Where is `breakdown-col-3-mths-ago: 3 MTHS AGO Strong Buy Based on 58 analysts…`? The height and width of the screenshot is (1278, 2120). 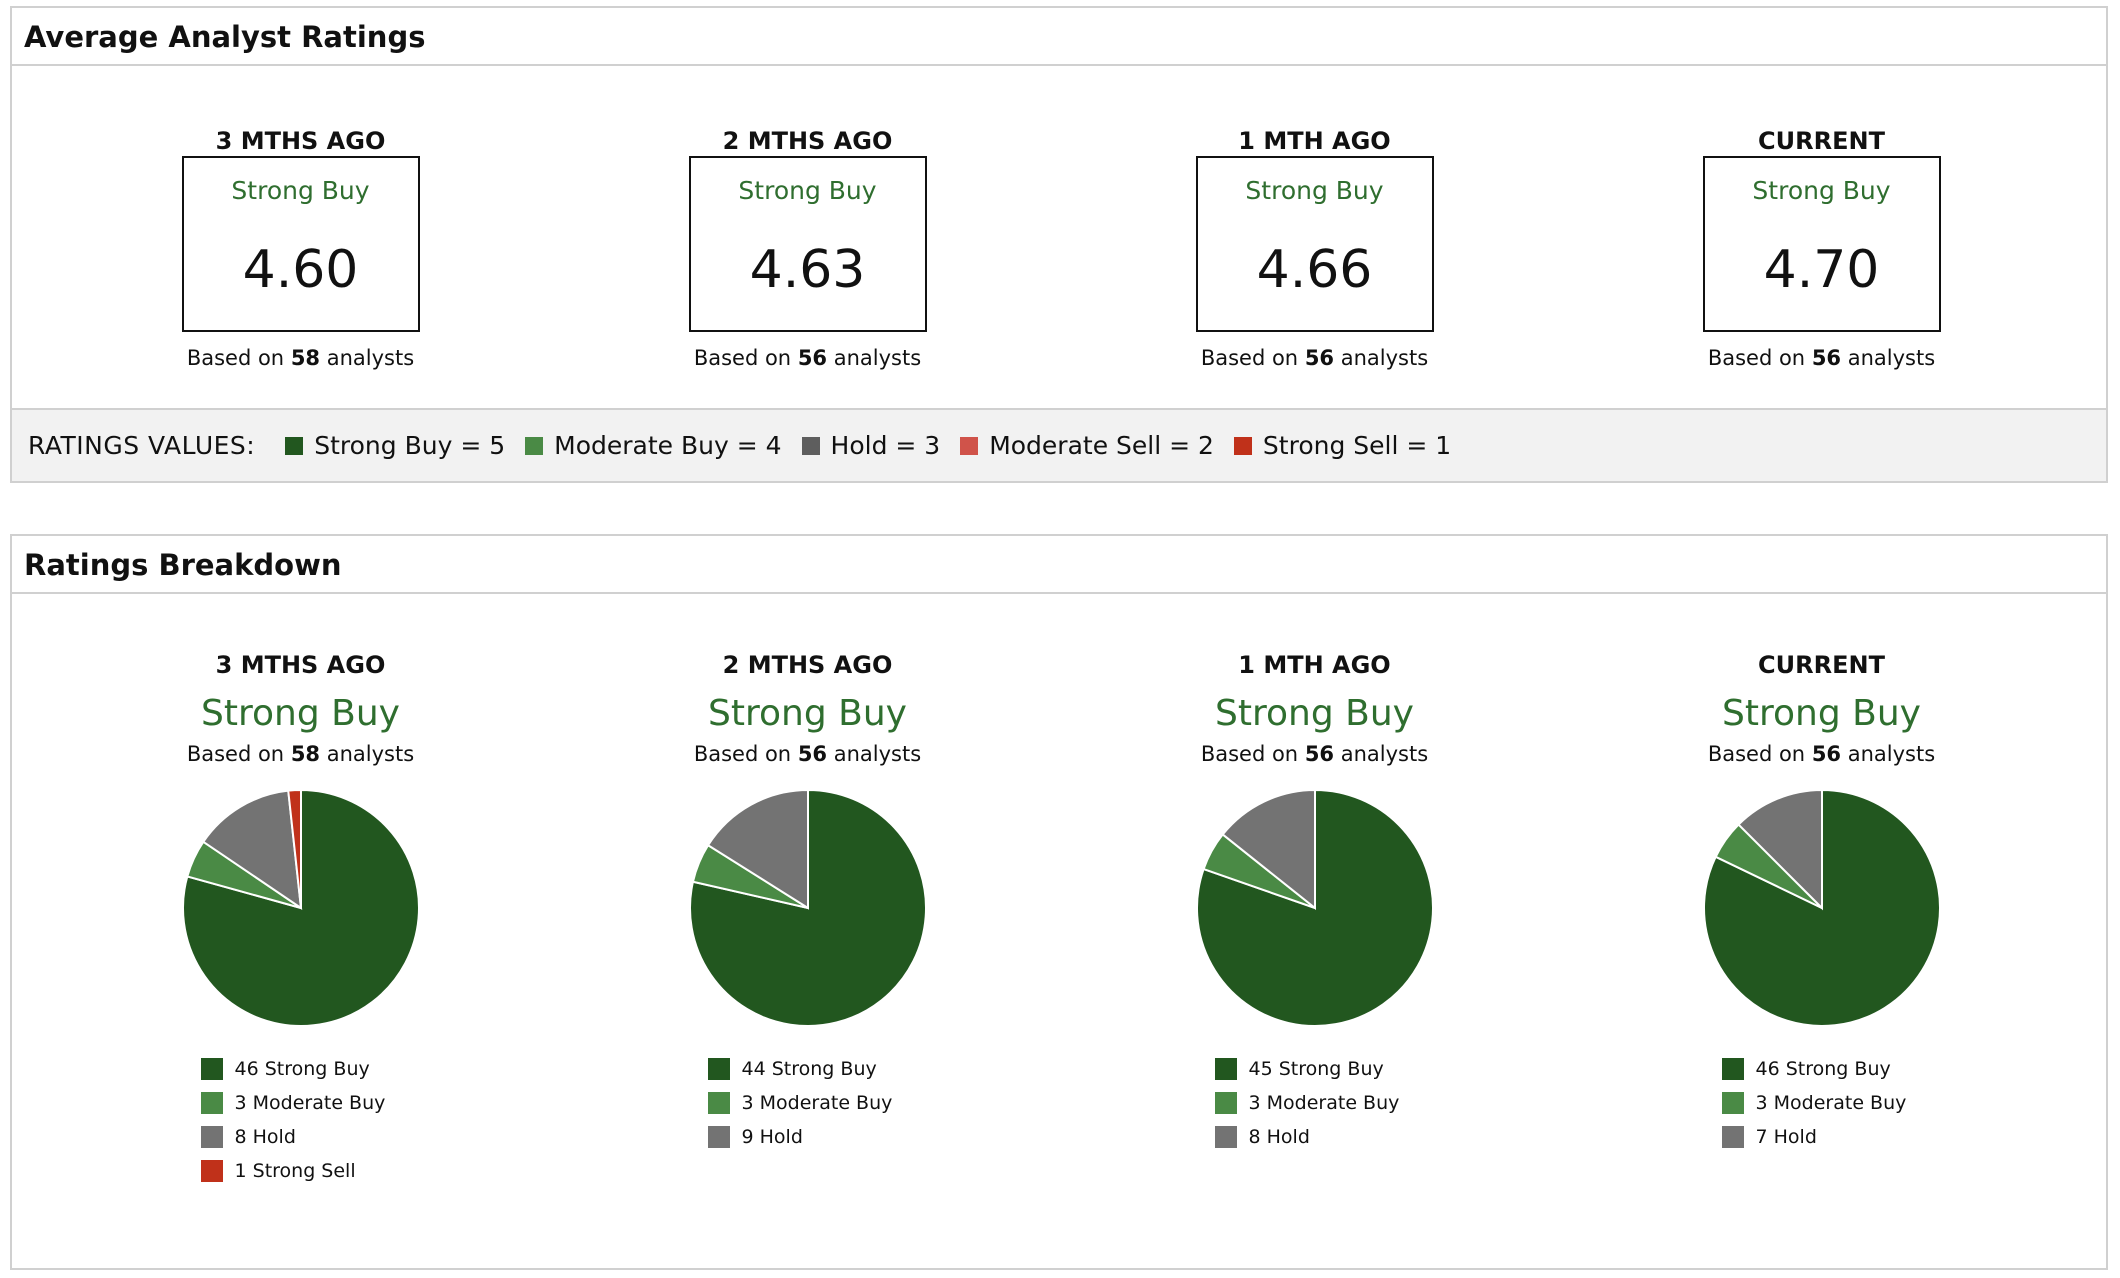
breakdown-col-3-mths-ago: 3 MTHS AGO Strong Buy Based on 58 analysts… is located at coordinates (300, 919).